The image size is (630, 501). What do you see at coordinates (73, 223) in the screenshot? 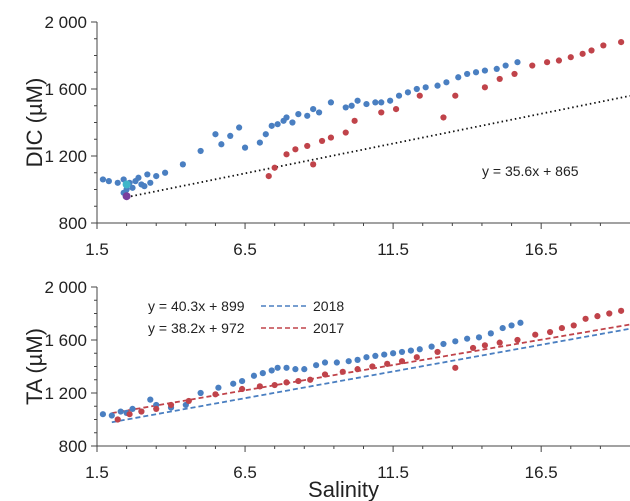
I see `y-tick-label: 800` at bounding box center [73, 223].